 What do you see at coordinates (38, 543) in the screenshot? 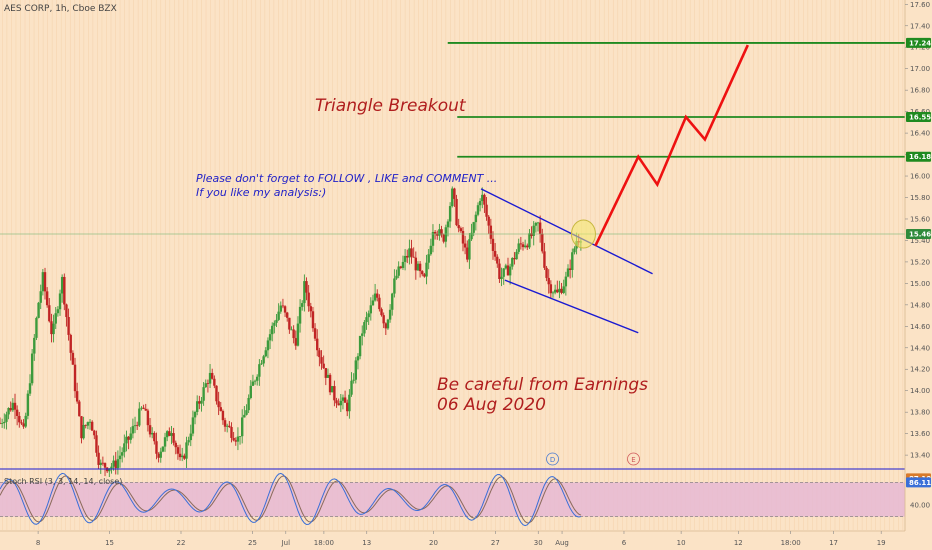
I see `time-tick-label: 8` at bounding box center [38, 543].